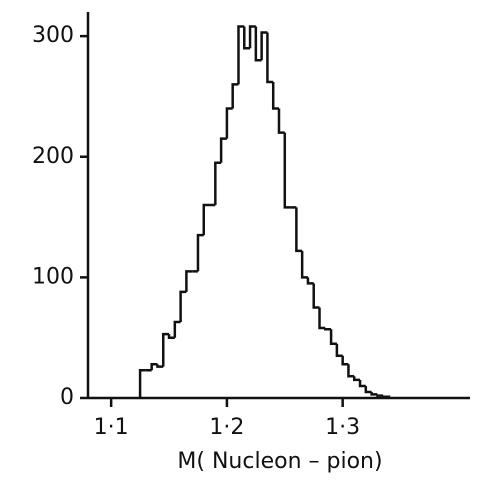  I want to click on x-tick-label: 1·3, so click(342, 427).